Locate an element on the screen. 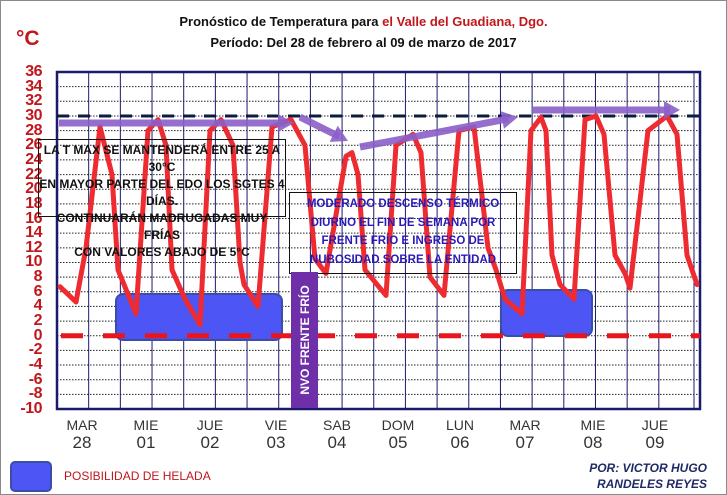  cold-front-label: NVO FRENTE FRÍO is located at coordinates (304, 340).